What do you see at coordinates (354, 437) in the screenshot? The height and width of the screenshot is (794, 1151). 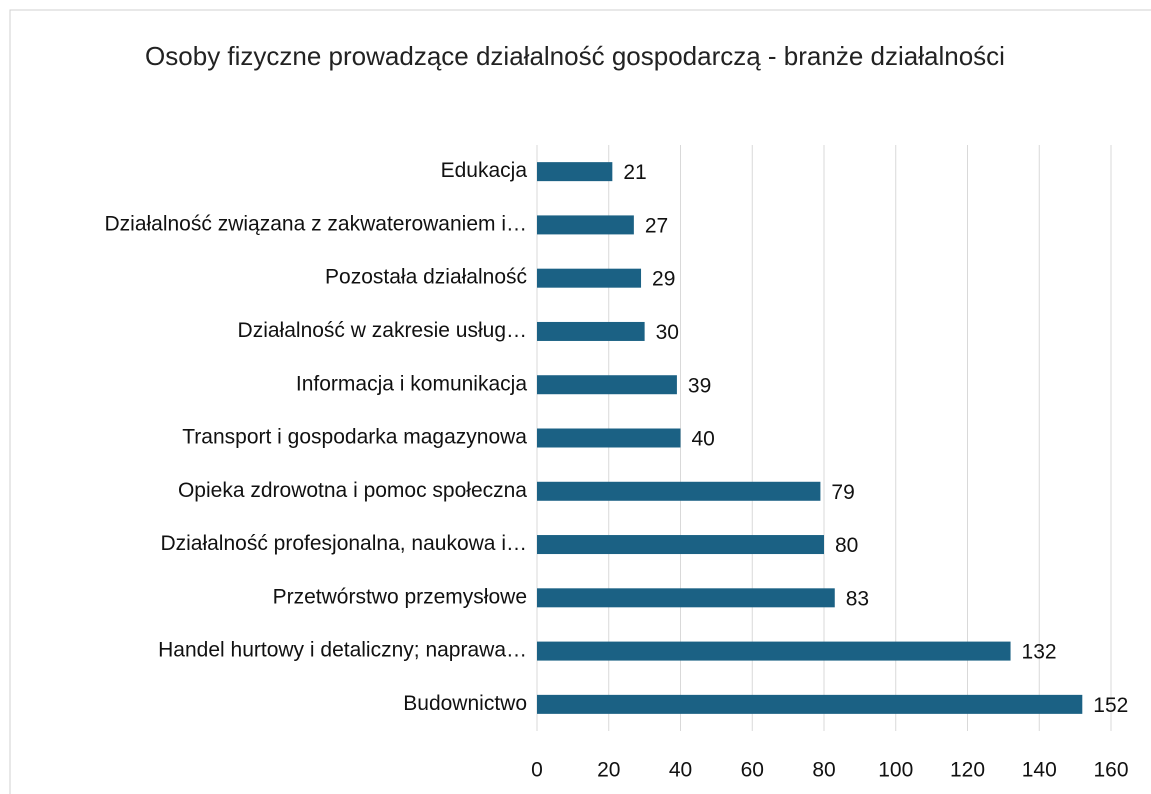 I see `y-tick-label: Transport i gospodarka magazynowa` at bounding box center [354, 437].